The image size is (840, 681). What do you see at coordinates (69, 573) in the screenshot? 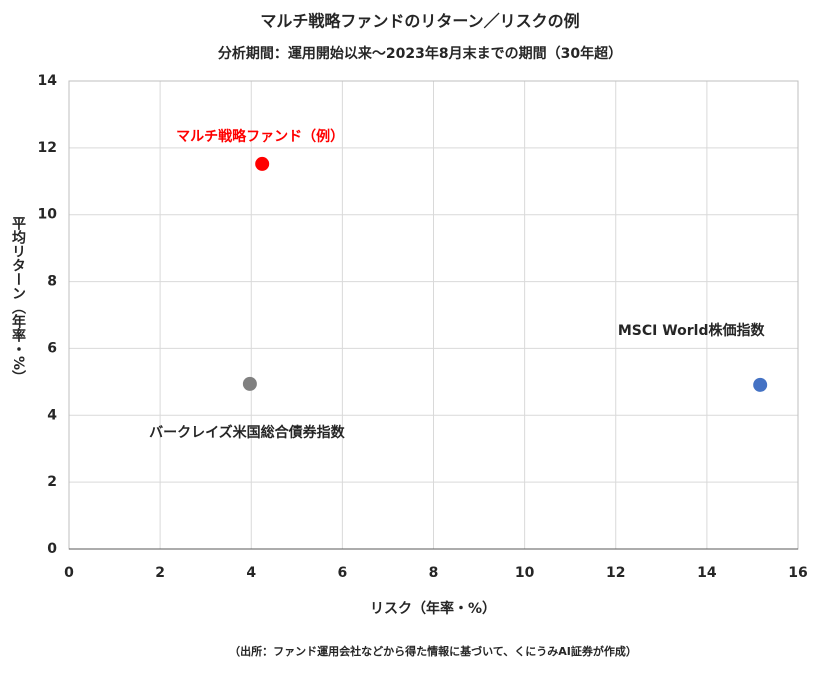
I see `x-tick-label: 0` at bounding box center [69, 573].